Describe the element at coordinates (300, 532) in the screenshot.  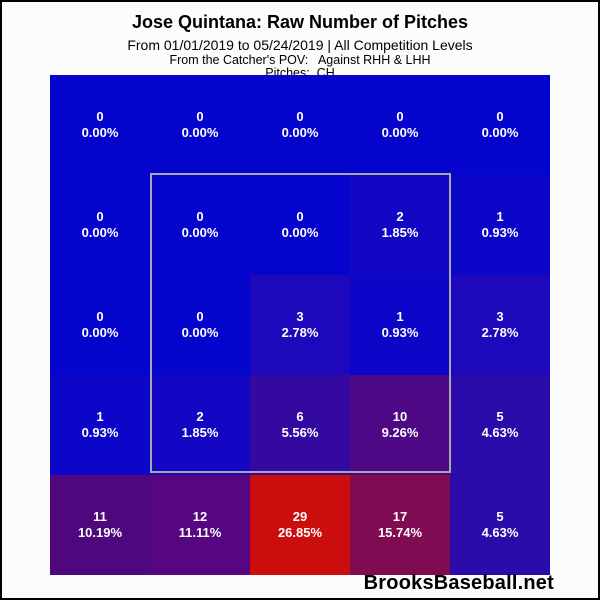
I see `cell-percentage: 26.85%` at that location.